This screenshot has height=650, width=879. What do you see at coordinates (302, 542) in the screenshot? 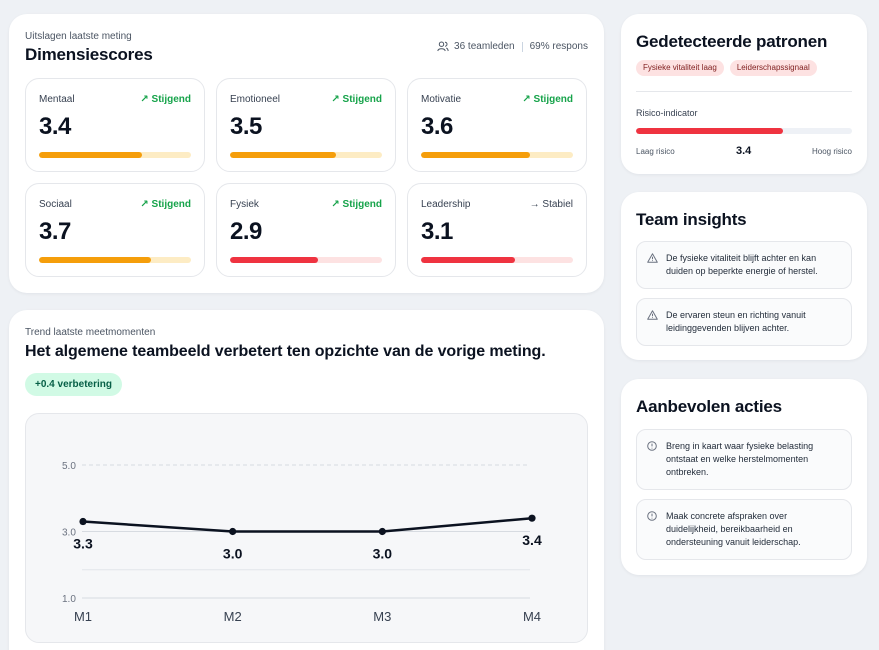
I see `trend-chart-svg: 5.0 3.0 1.0 3.3 M1 3.0 M2 3.0 M3 3.4 M4` at bounding box center [302, 542].